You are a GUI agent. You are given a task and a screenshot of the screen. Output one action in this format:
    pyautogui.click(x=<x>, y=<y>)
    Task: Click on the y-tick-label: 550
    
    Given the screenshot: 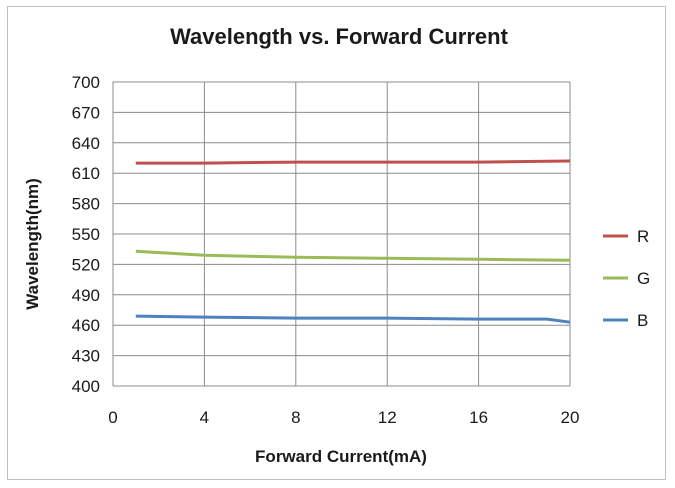 What is the action you would take?
    pyautogui.click(x=86, y=234)
    